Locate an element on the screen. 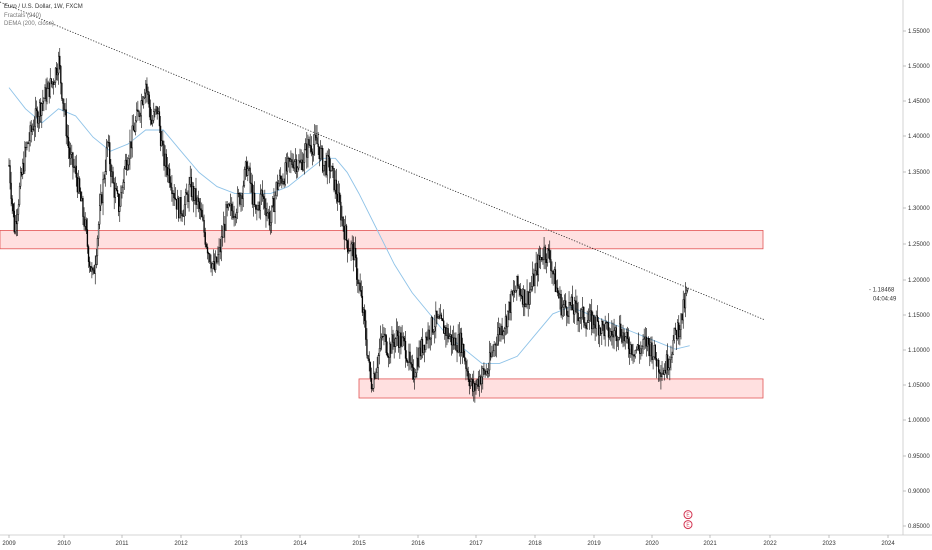  support-resistance-zone is located at coordinates (561, 388).